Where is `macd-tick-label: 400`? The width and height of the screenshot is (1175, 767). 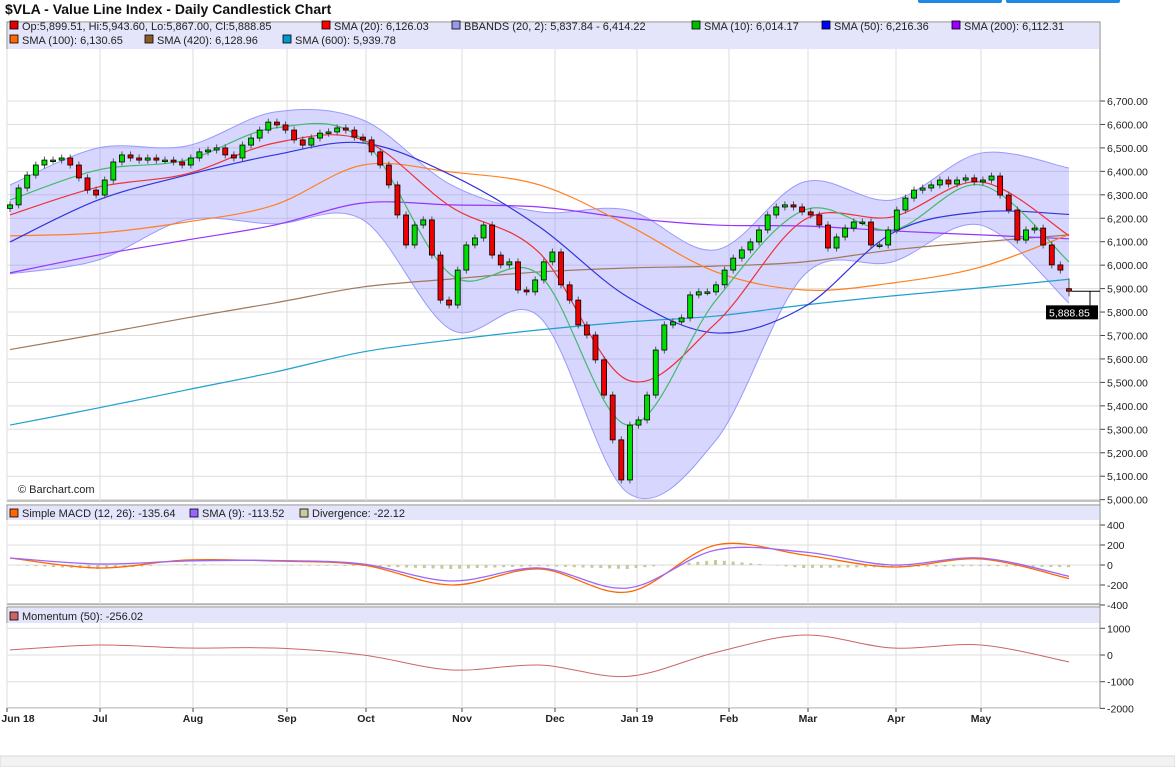 macd-tick-label: 400 is located at coordinates (1116, 526).